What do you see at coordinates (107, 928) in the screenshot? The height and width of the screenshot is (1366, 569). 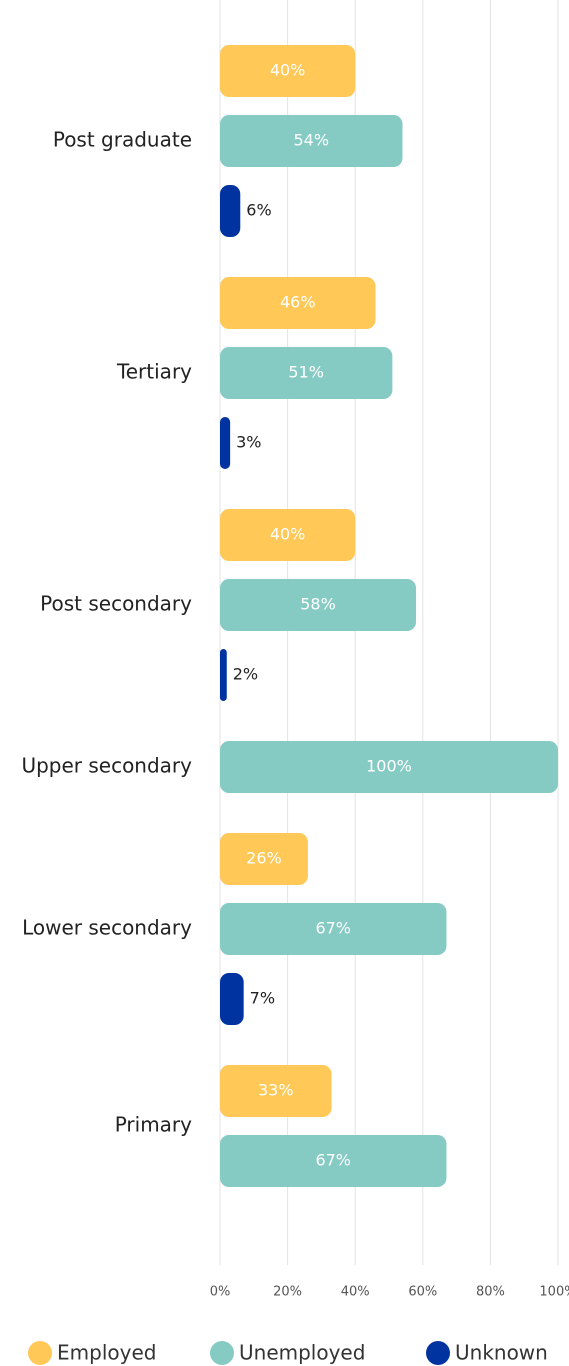 I see `category-label: Lower secondary` at bounding box center [107, 928].